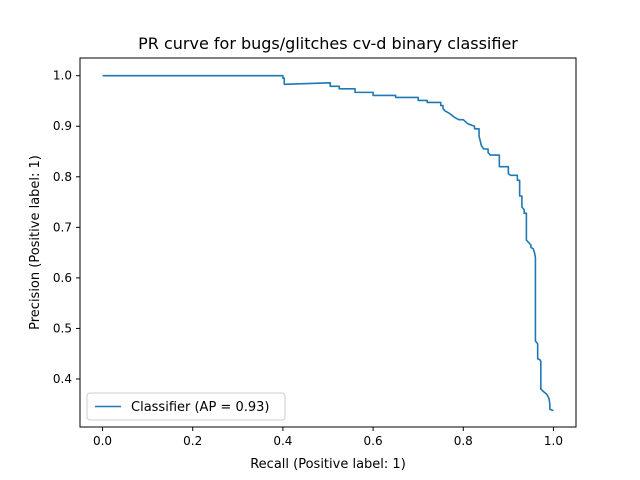 This screenshot has height=480, width=640. What do you see at coordinates (62, 379) in the screenshot?
I see `y-tick-label: 0.4` at bounding box center [62, 379].